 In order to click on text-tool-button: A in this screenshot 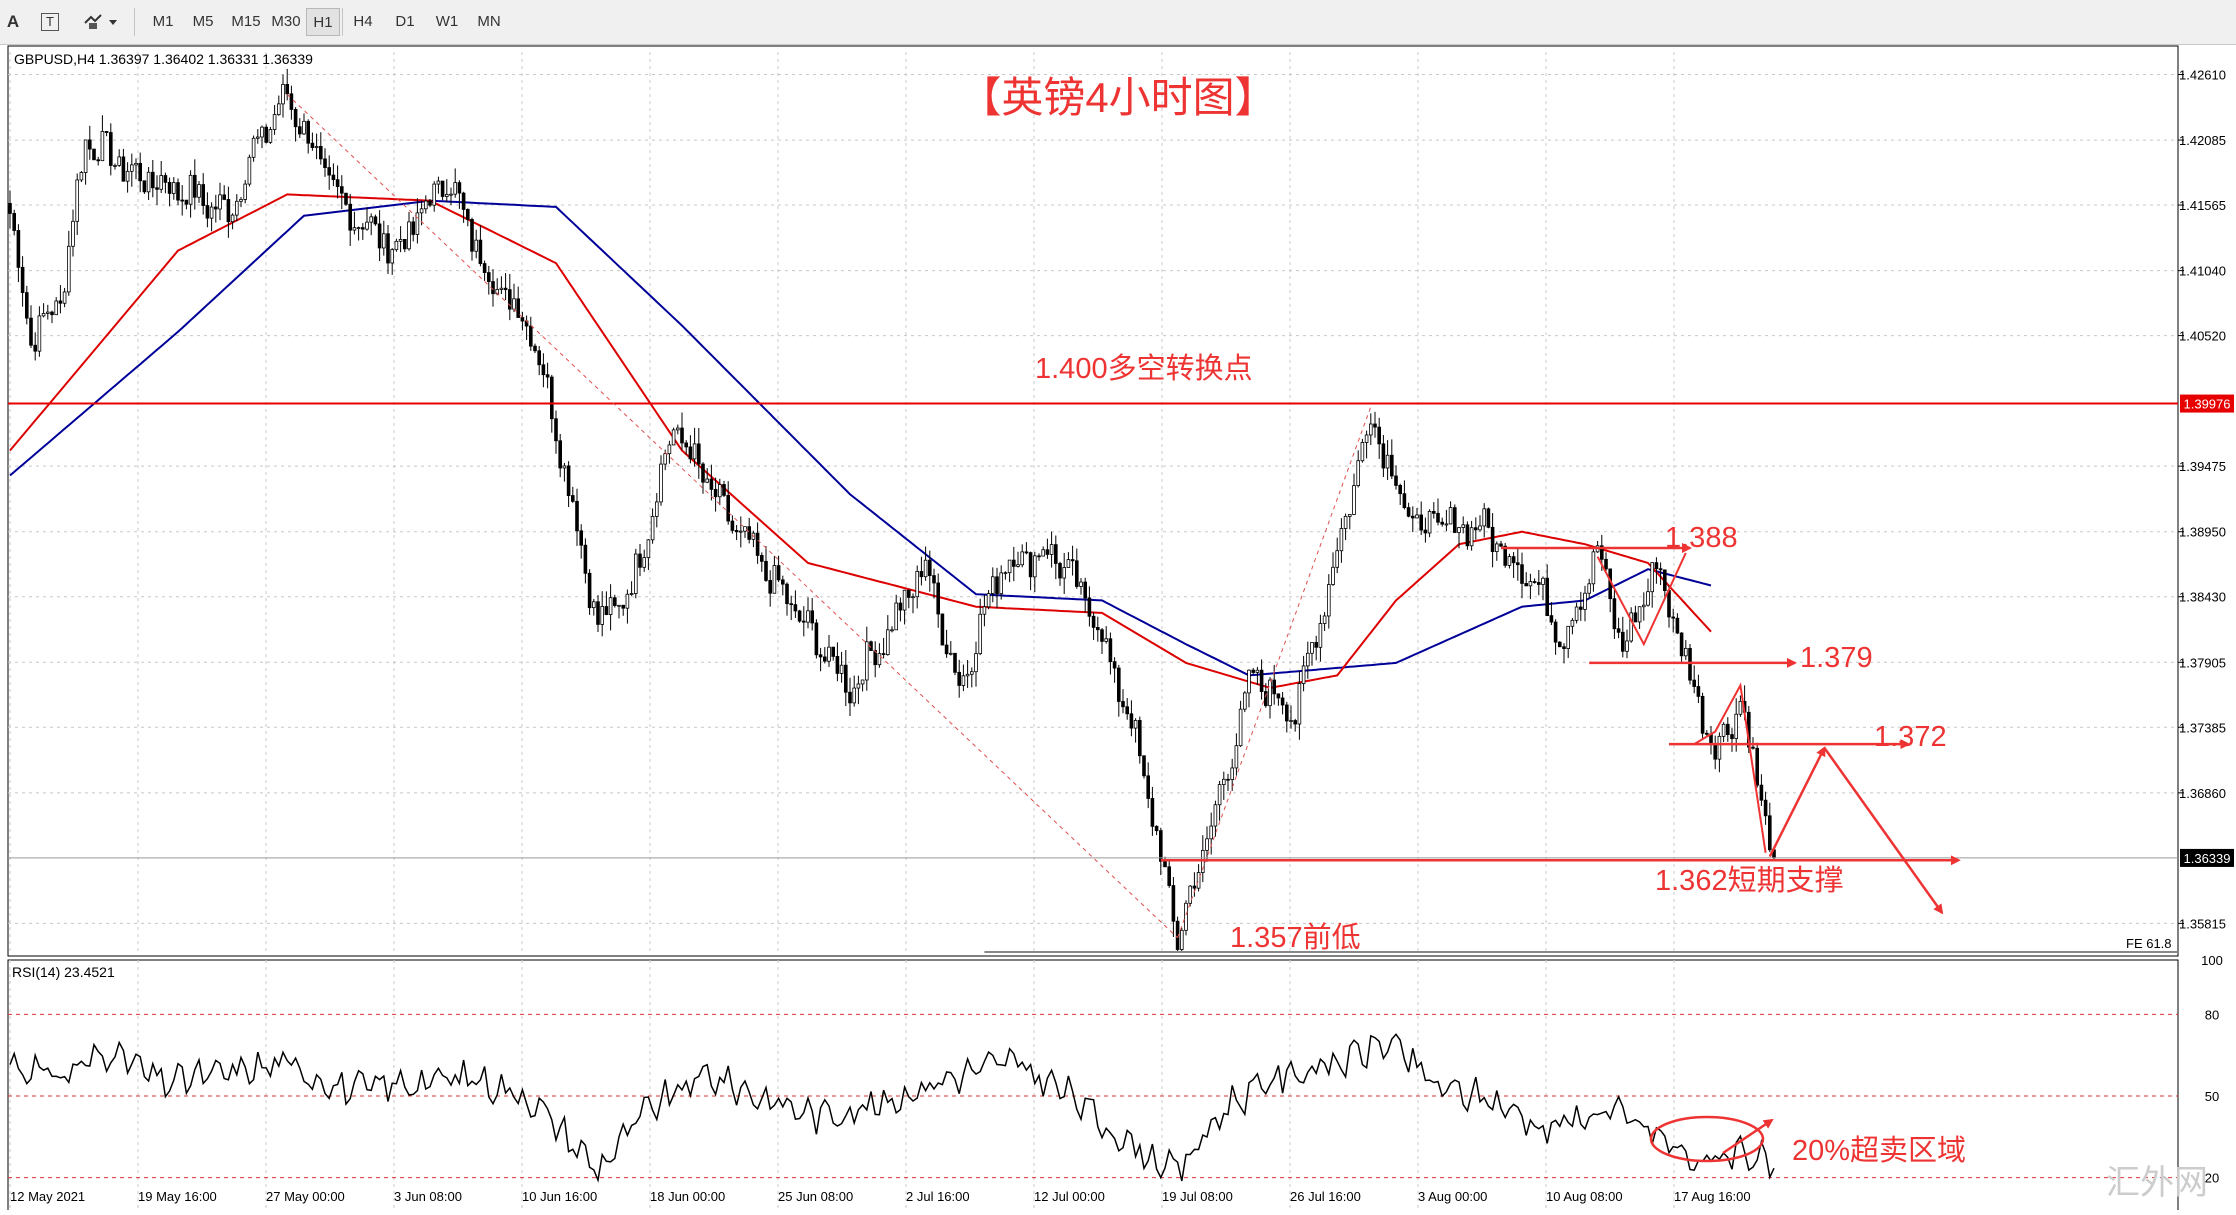, I will do `click(13, 21)`.